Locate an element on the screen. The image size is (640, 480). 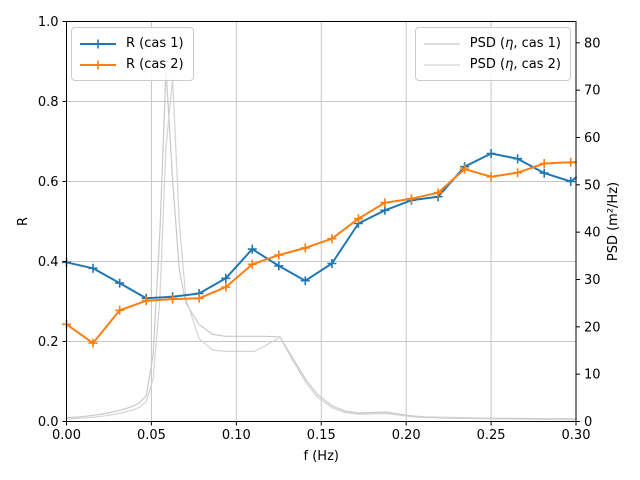
x-tick-label: 0.10 is located at coordinates (236, 435).